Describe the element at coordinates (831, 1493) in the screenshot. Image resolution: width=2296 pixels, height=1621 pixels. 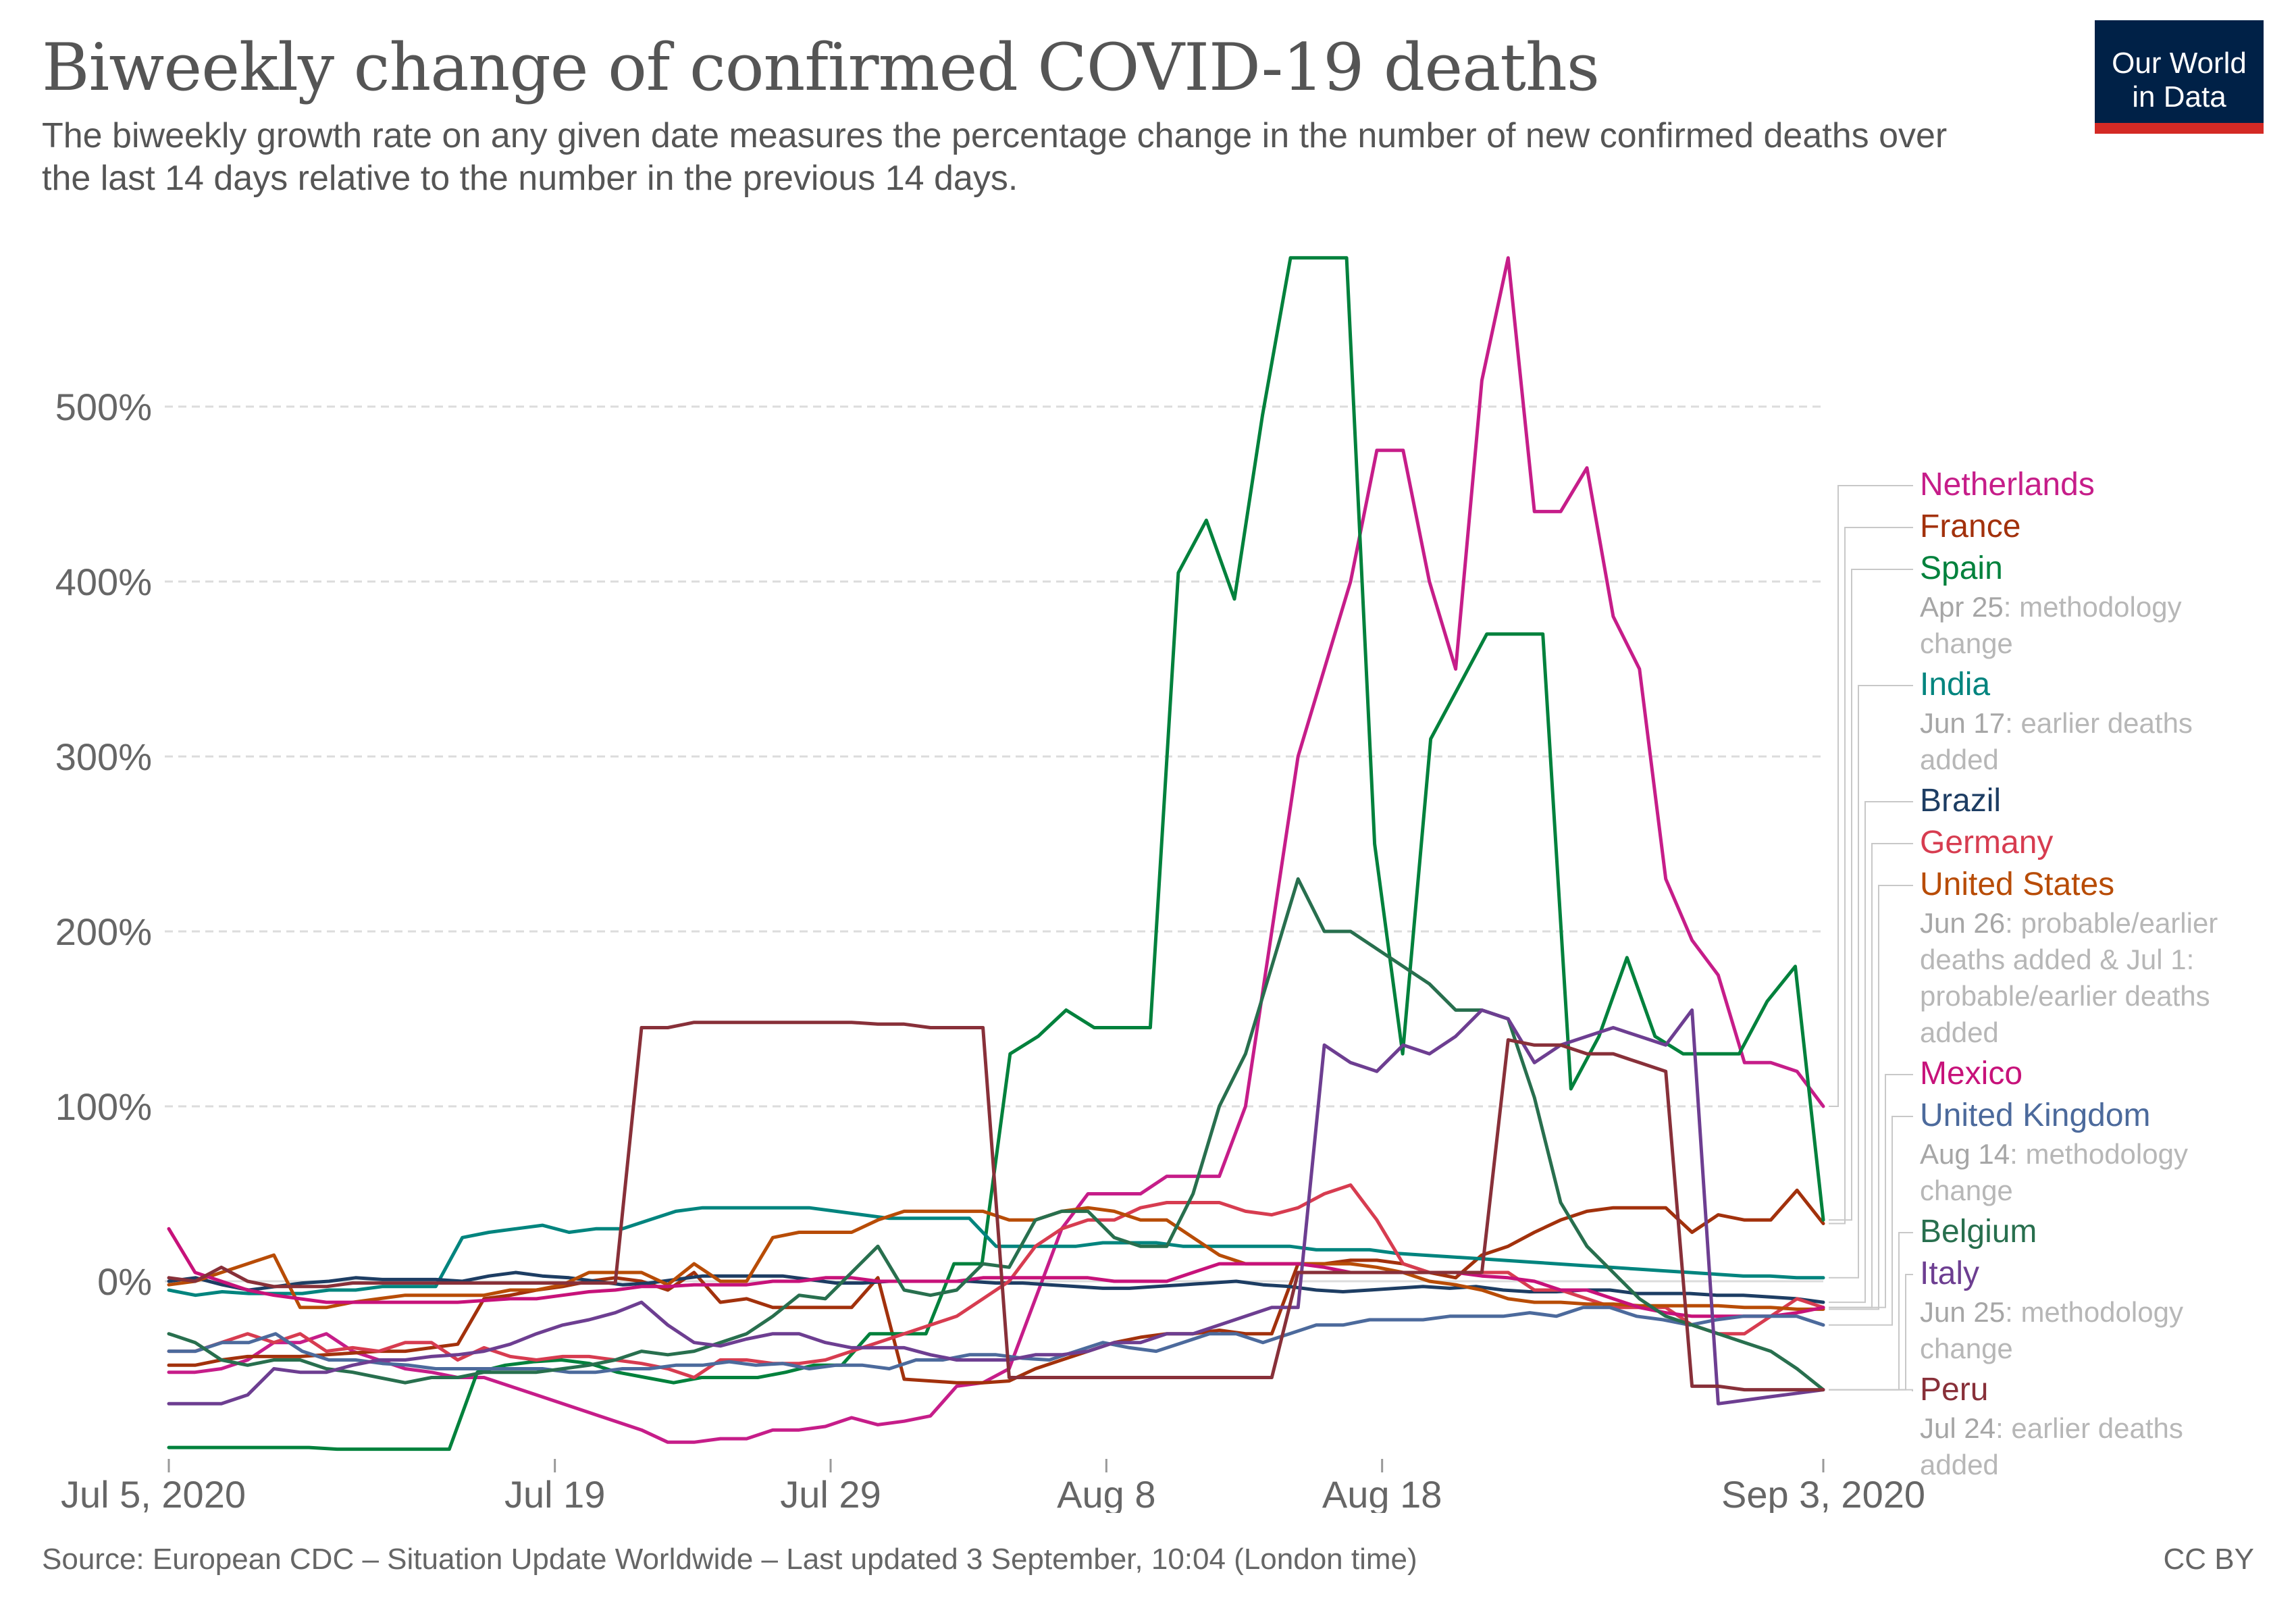
I see `x-tick-label: Jul 29` at that location.